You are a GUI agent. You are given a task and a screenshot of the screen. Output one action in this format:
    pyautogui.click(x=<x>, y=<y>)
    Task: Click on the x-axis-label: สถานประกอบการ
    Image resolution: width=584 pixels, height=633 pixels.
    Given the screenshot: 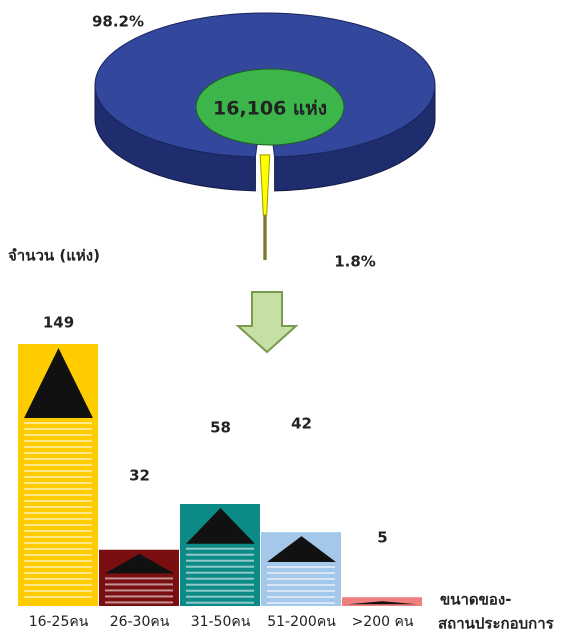 What is the action you would take?
    pyautogui.click(x=496, y=624)
    